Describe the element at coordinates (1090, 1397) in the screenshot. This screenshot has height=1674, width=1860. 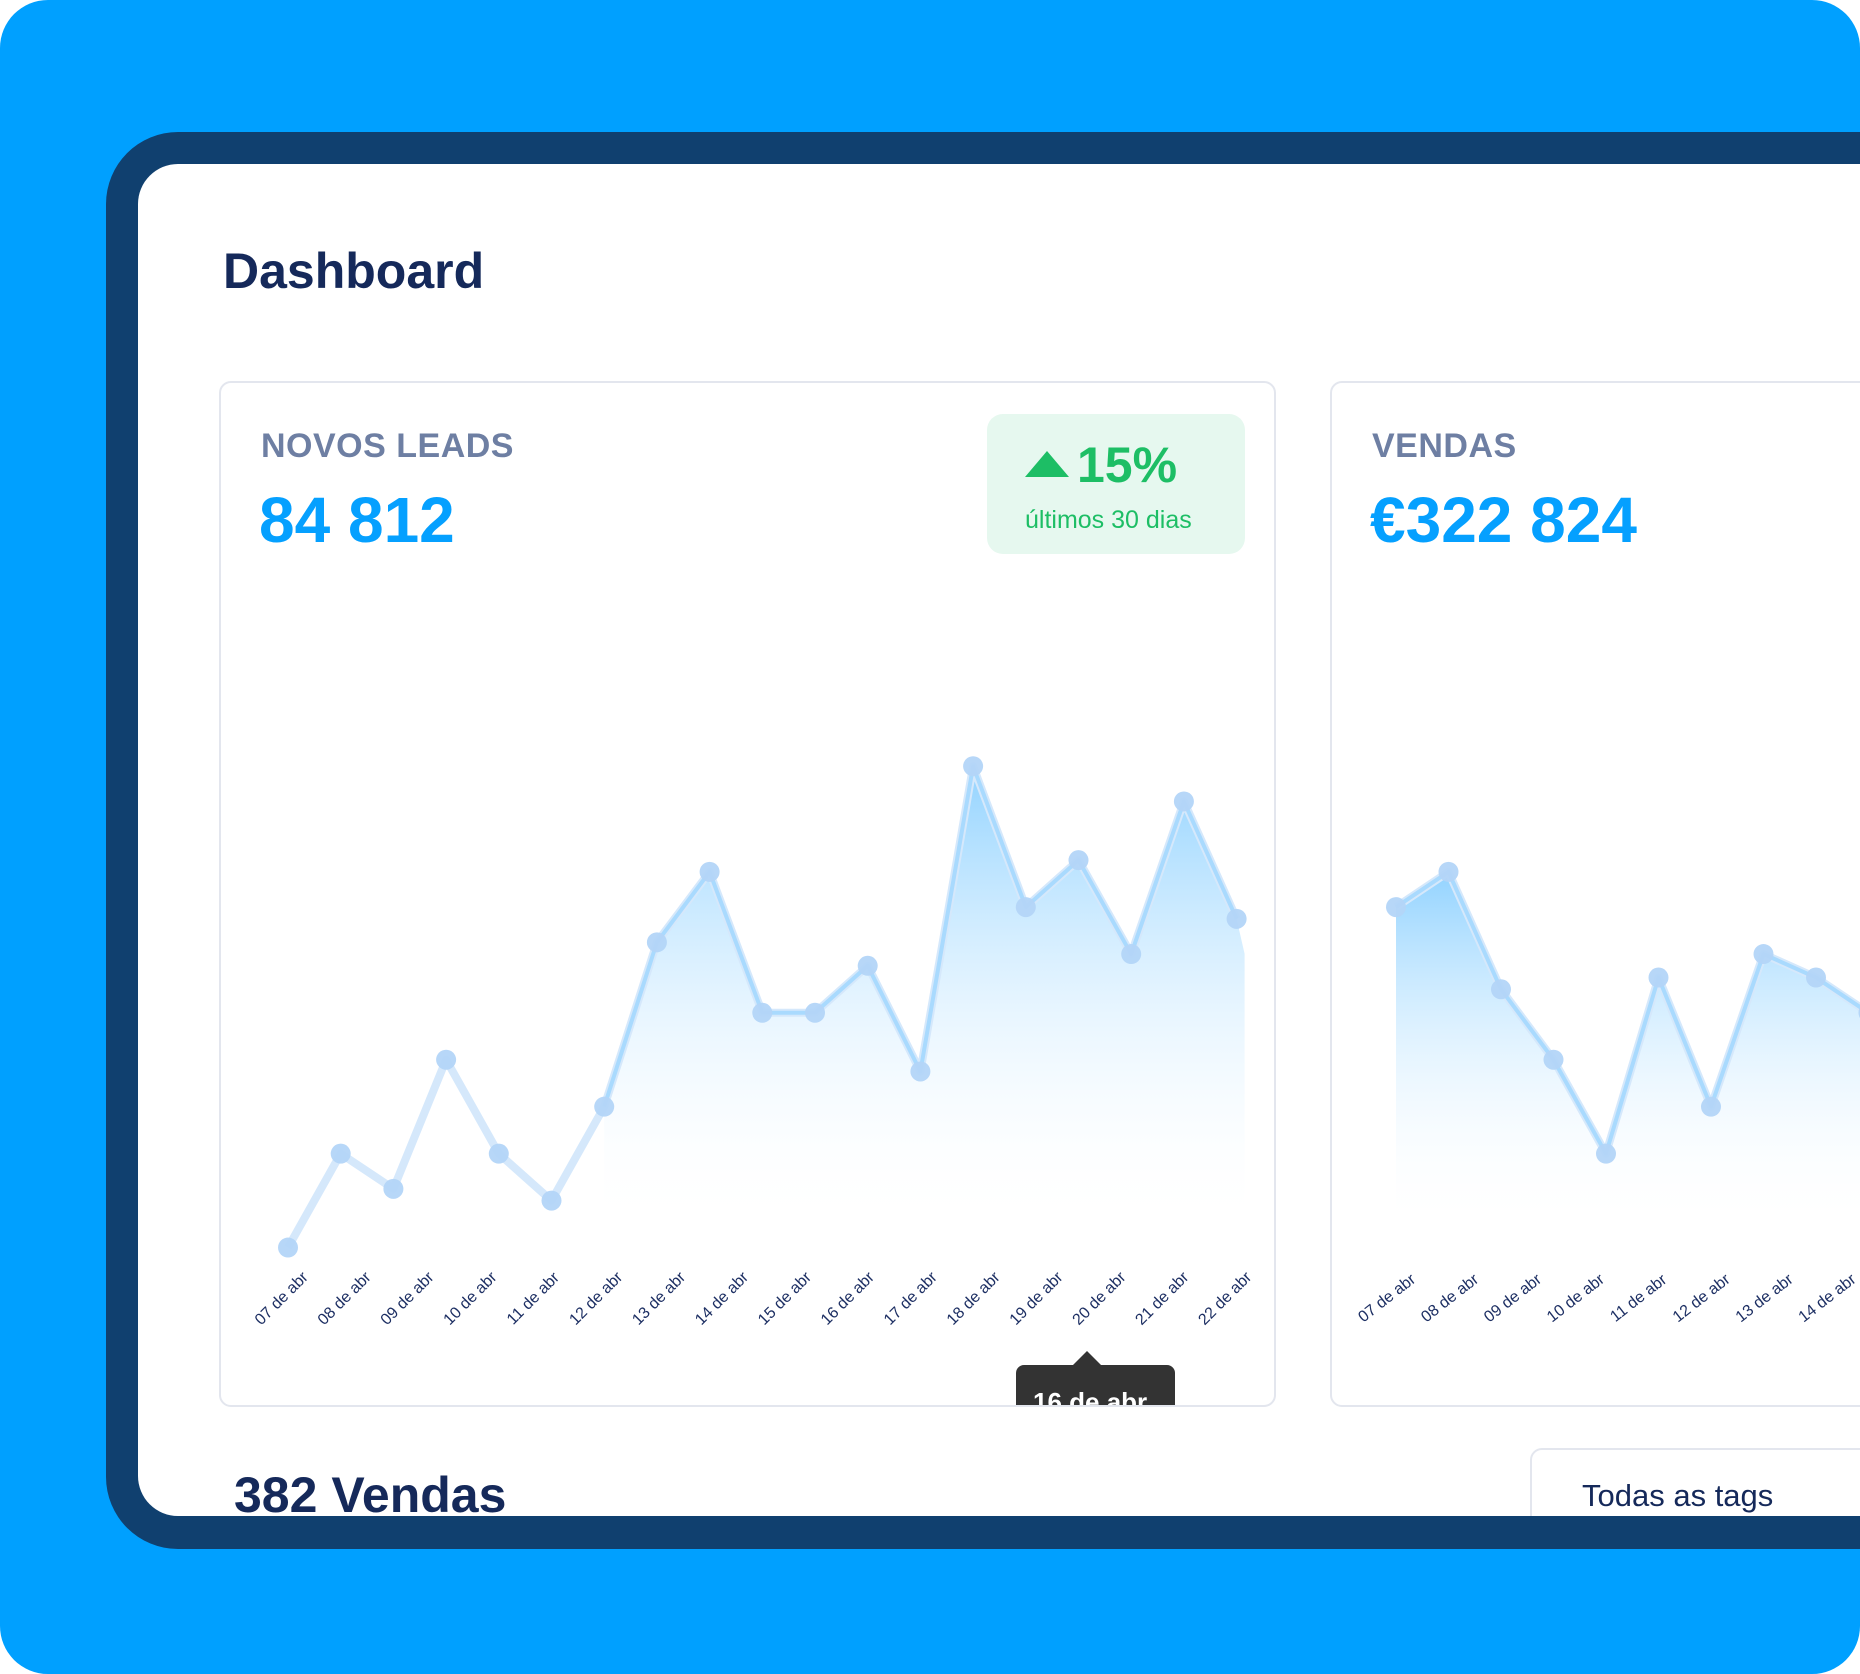
I see `tooltip-title: 16 de abr` at that location.